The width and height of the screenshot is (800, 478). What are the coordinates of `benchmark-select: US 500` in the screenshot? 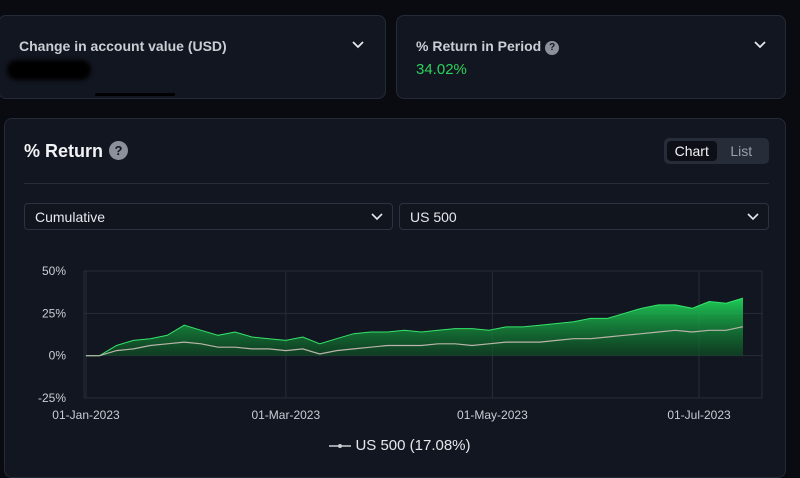 It's located at (584, 216).